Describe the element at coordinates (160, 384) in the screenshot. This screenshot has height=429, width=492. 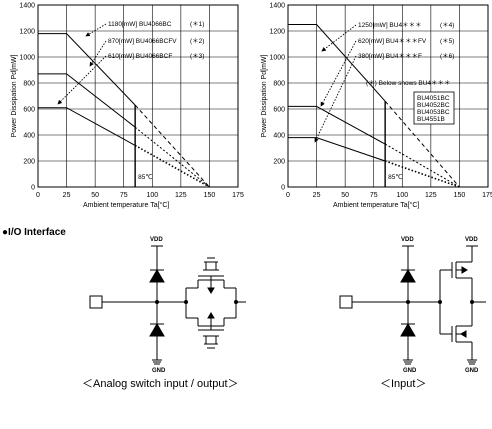
I see `left-circuit-caption: ＜Analog switch input / output＞` at that location.